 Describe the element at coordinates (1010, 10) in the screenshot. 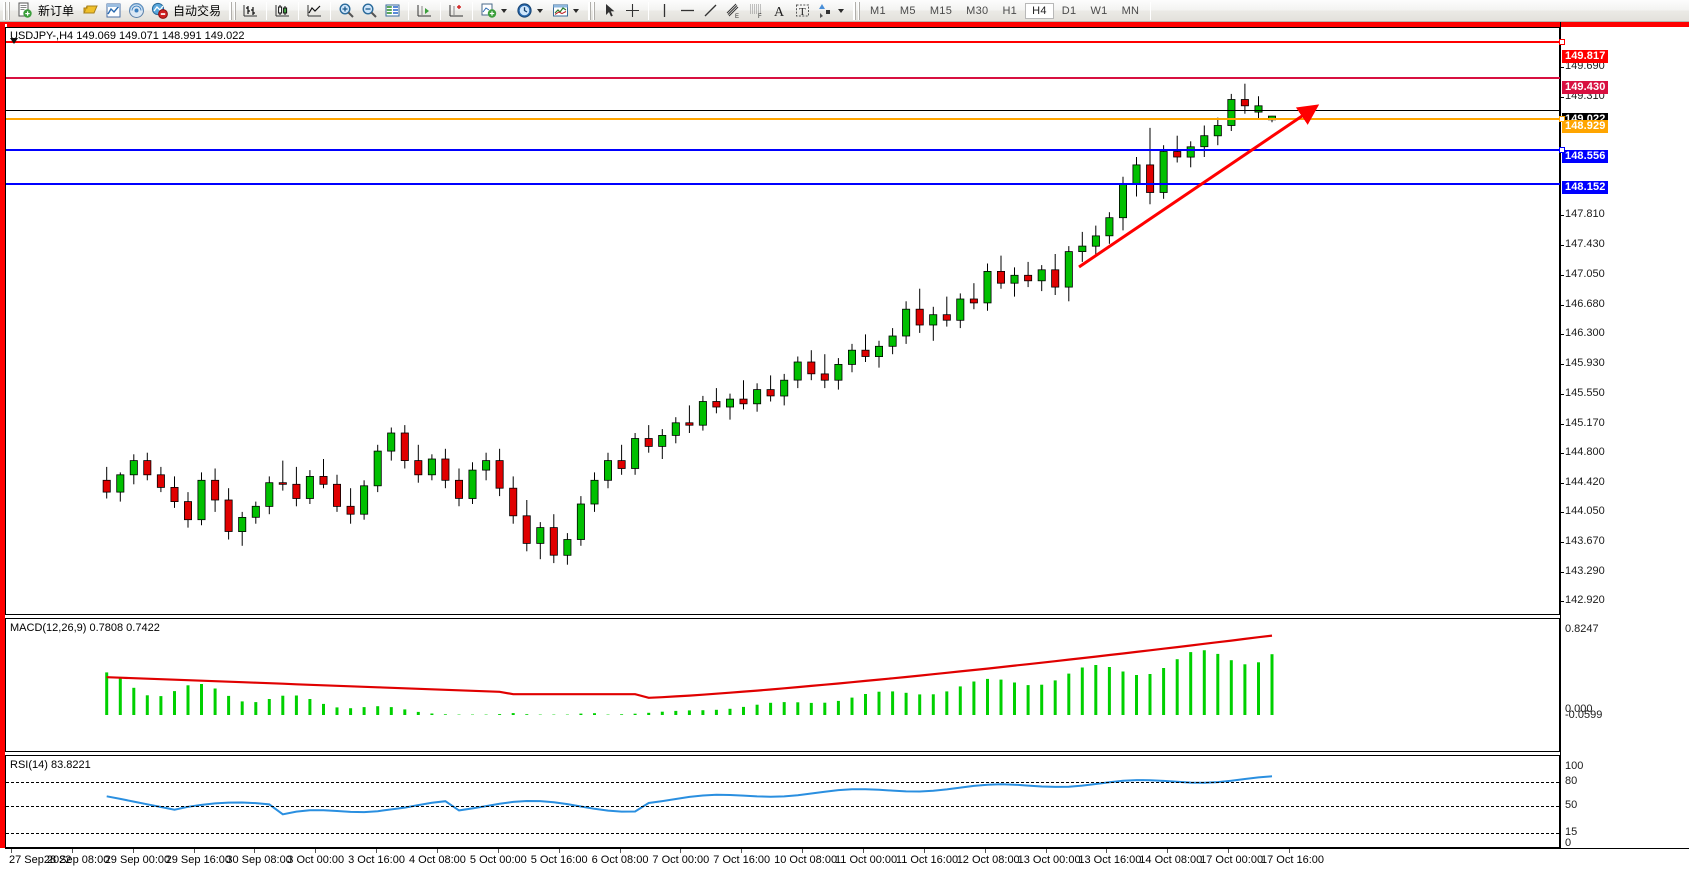

I see `timeframe-h1: H1` at that location.